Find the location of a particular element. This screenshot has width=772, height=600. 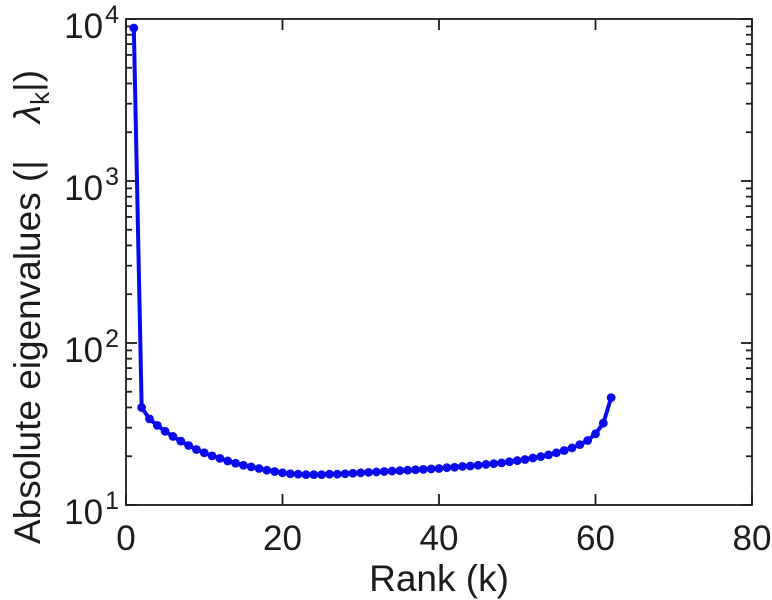

x-tick-label: 40 is located at coordinates (439, 538).